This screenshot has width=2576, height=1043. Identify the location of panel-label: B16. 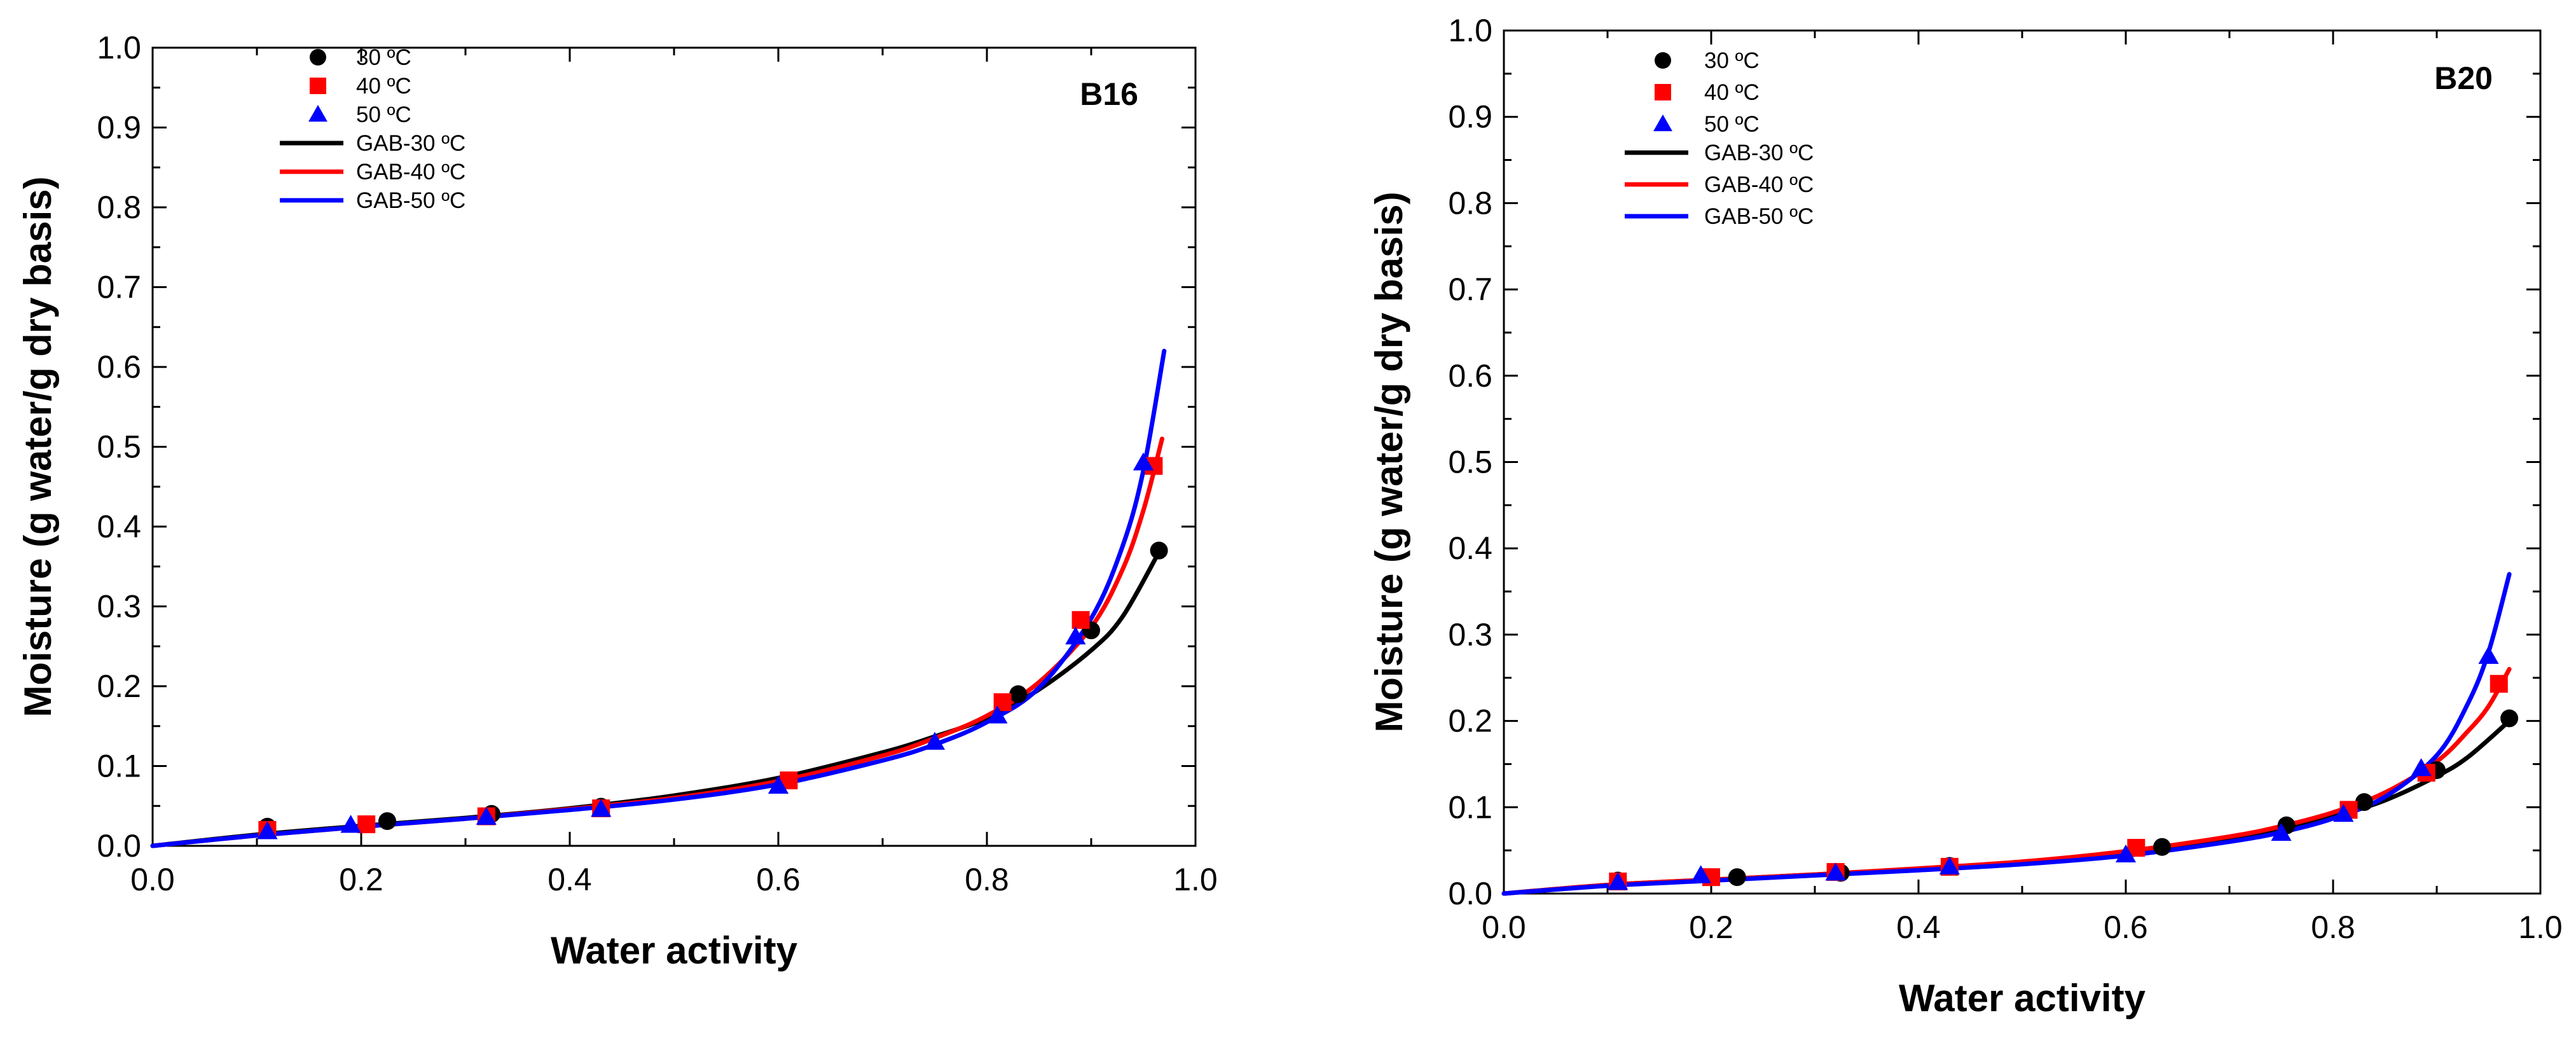
(1109, 94).